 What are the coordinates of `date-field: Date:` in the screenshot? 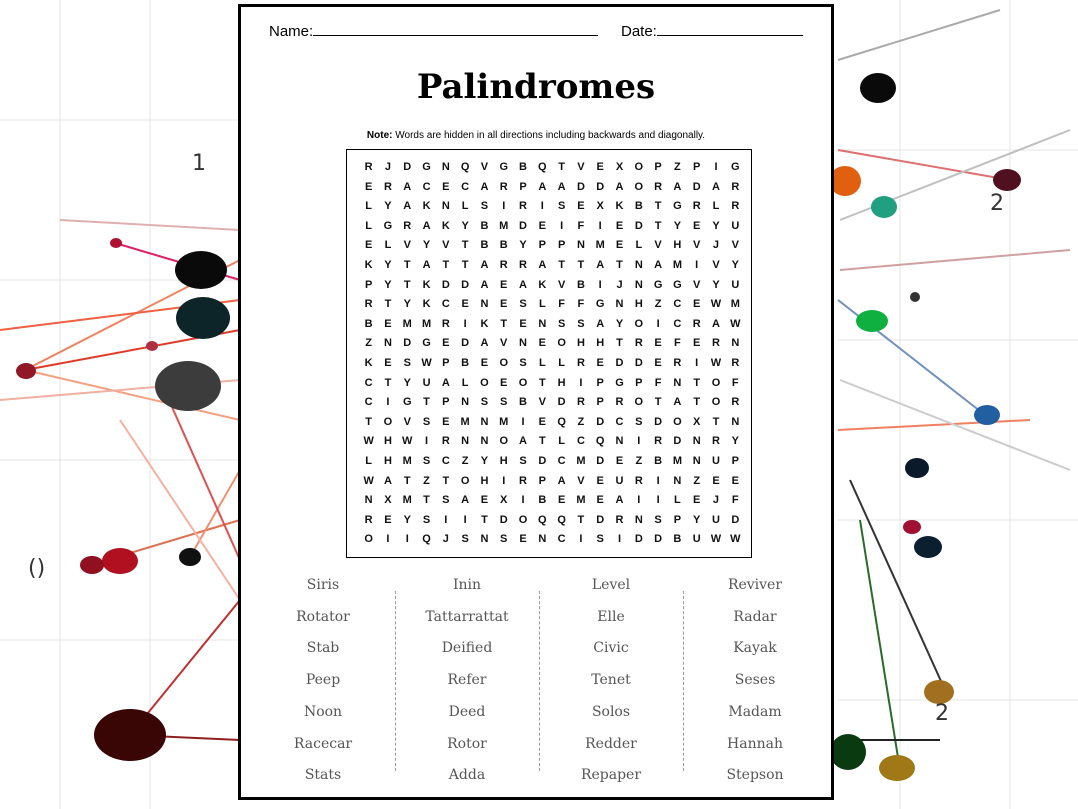 It's located at (712, 31).